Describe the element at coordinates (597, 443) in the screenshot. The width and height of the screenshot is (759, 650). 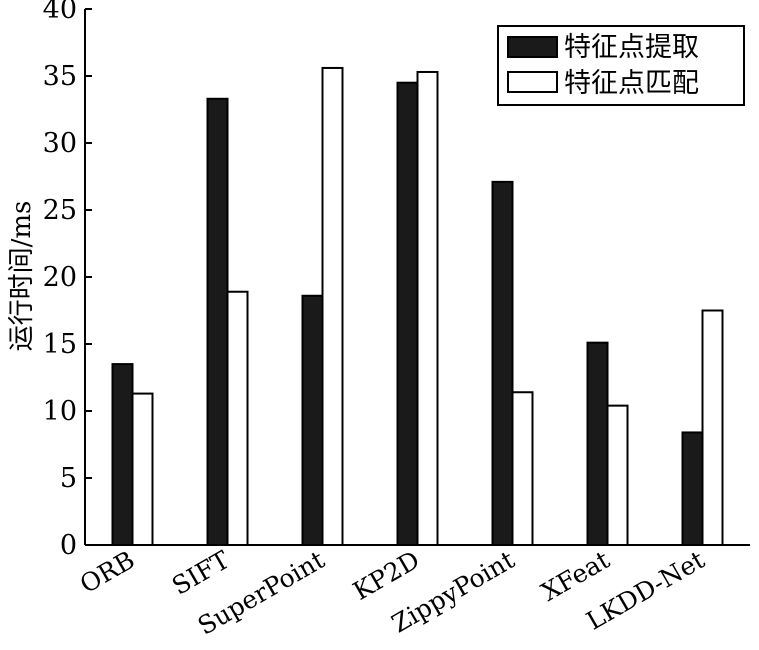
I see `bar-extraction-xfeat` at that location.